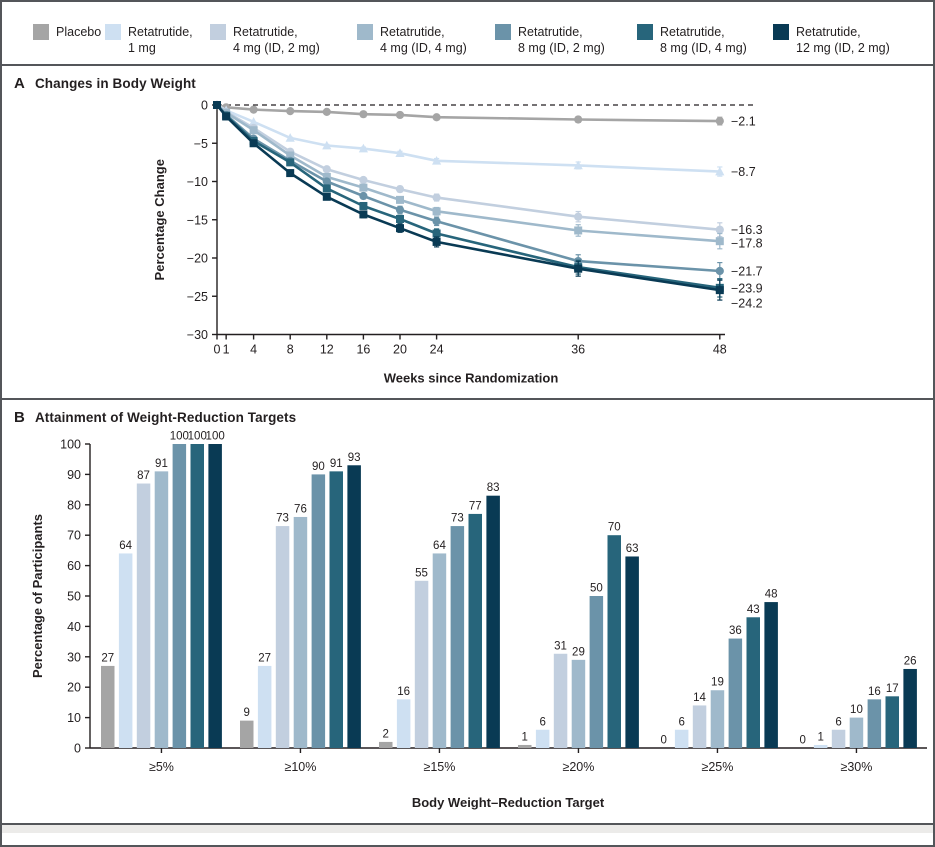 Image resolution: width=935 pixels, height=847 pixels. Describe the element at coordinates (159, 219) in the screenshot. I see `y-axis-title: Percentage Change` at that location.